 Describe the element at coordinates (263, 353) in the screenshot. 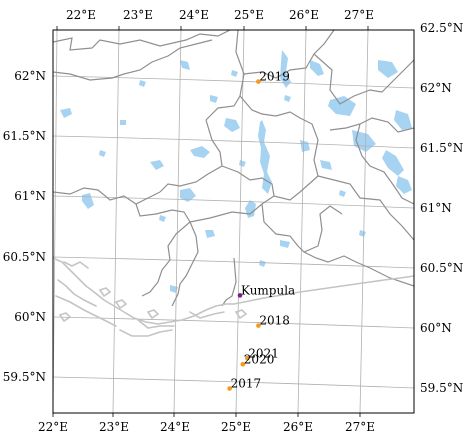

I see `point-label: 2021` at that location.